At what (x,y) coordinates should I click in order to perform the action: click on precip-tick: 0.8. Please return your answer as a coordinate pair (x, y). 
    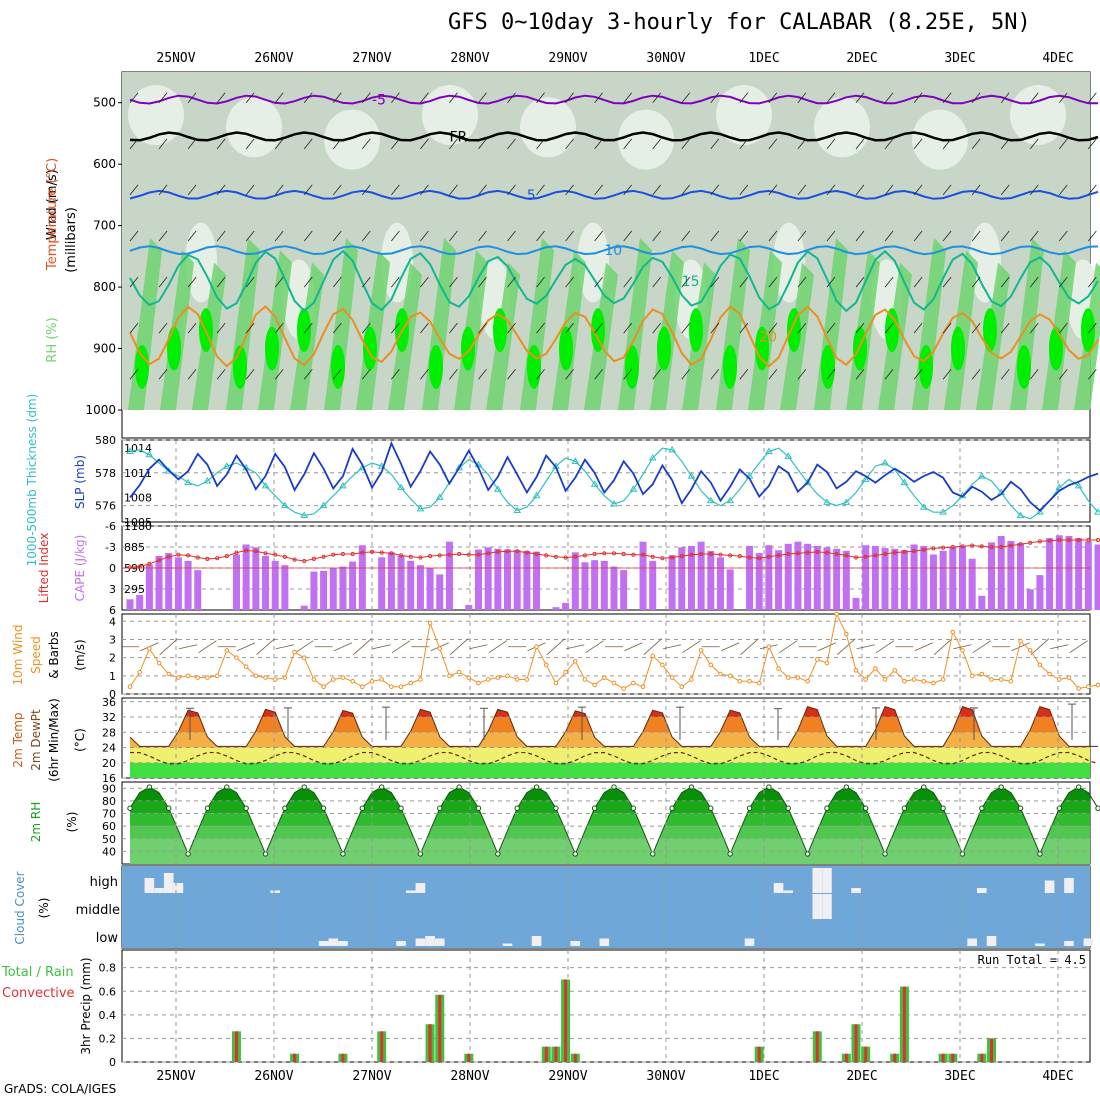
    Looking at the image, I should click on (108, 968).